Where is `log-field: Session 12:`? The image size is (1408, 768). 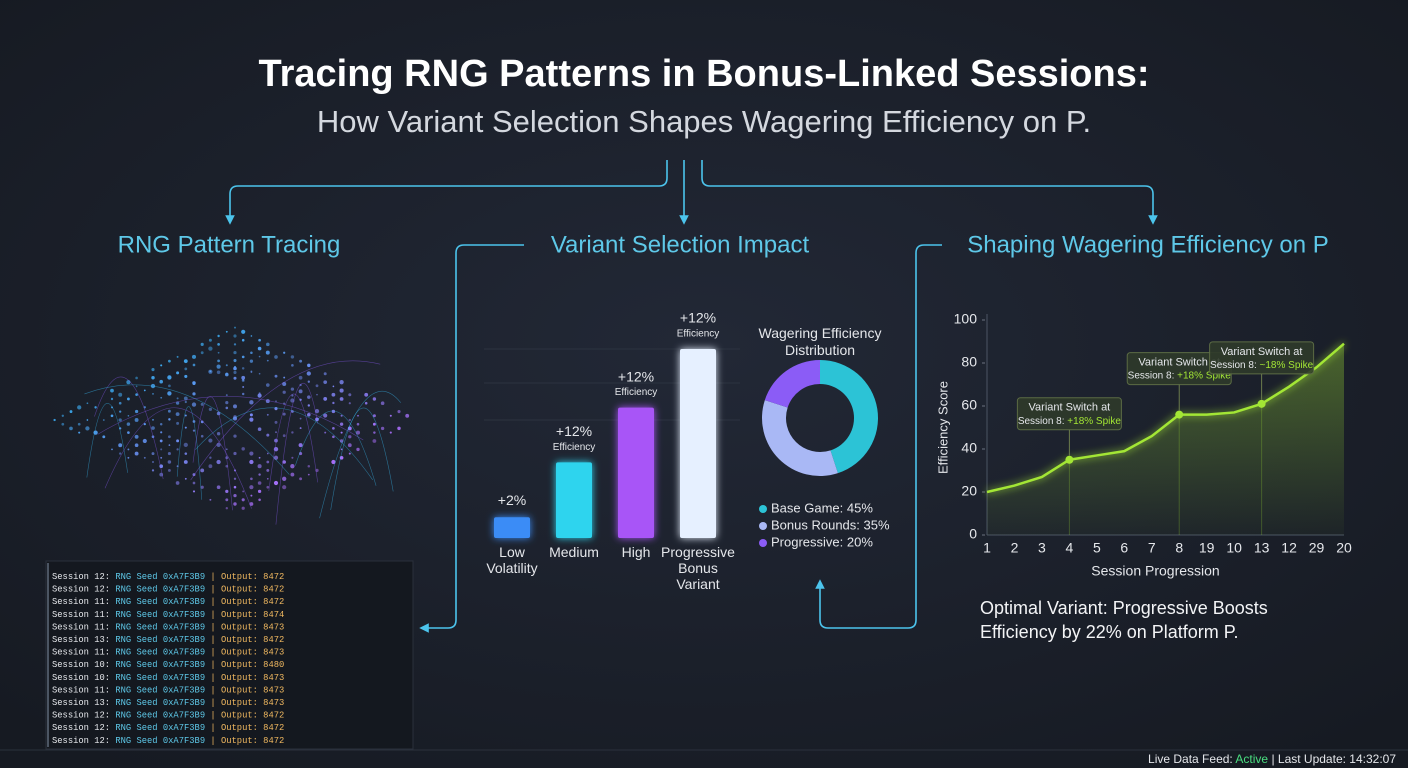 log-field: Session 12: is located at coordinates (81, 590).